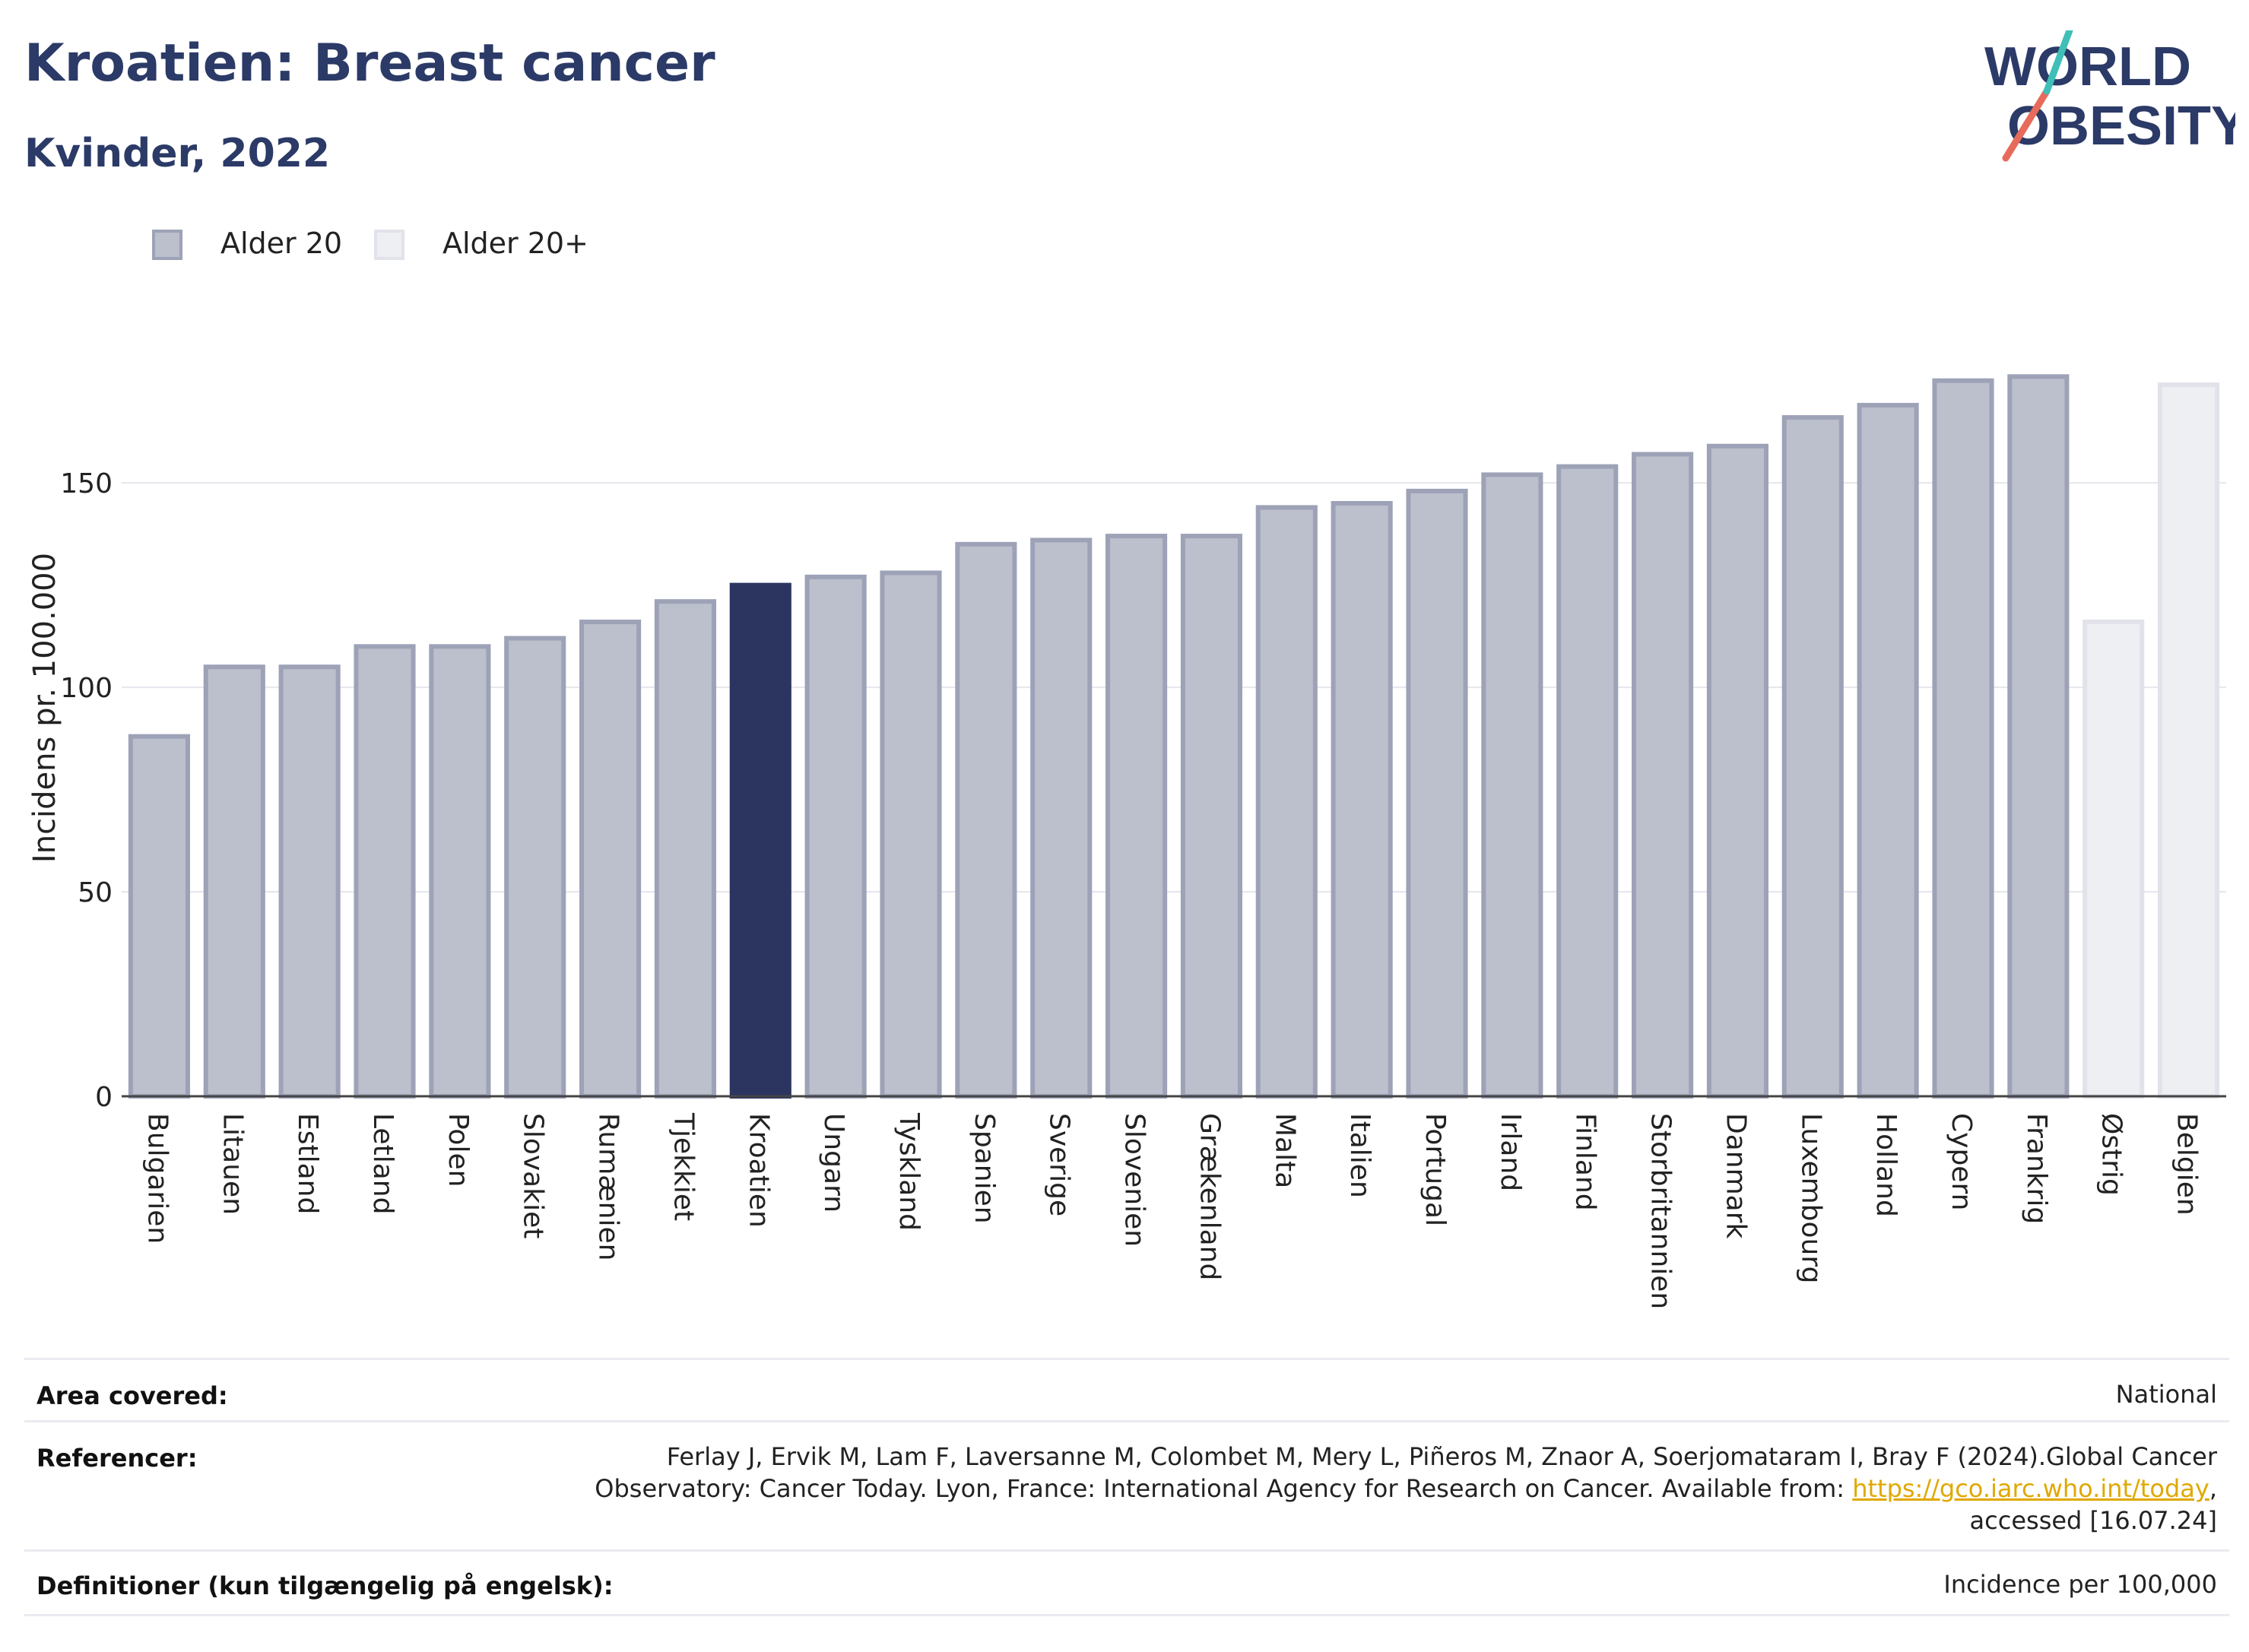 This screenshot has width=2249, height=1652. What do you see at coordinates (307, 1163) in the screenshot?
I see `x-tick-label: Estland` at bounding box center [307, 1163].